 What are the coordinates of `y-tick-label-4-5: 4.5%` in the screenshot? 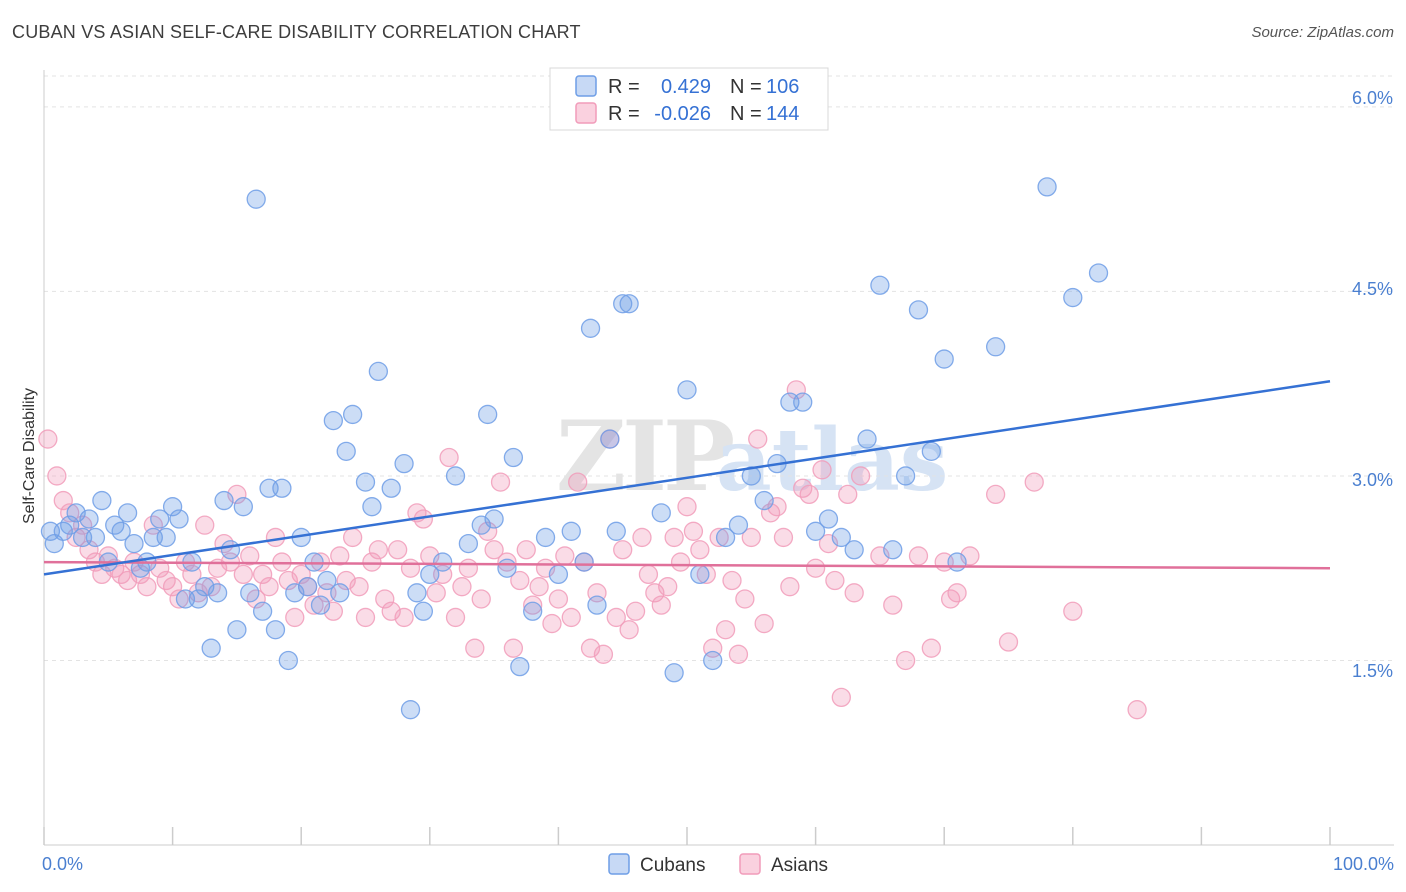 It's located at (1372, 289).